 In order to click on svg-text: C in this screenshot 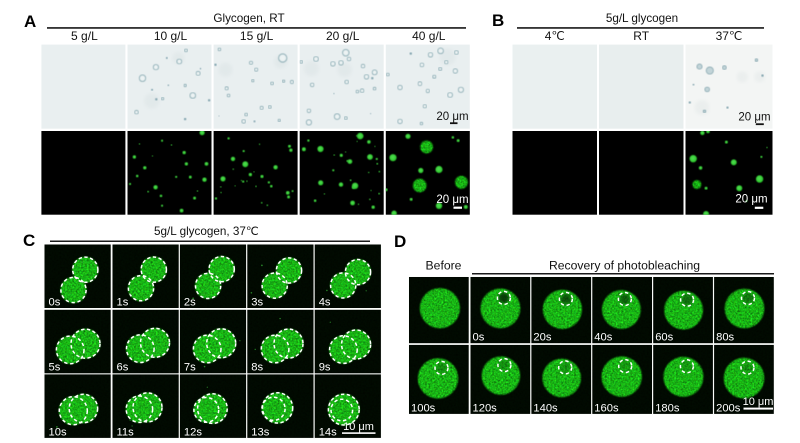, I will do `click(29, 240)`.